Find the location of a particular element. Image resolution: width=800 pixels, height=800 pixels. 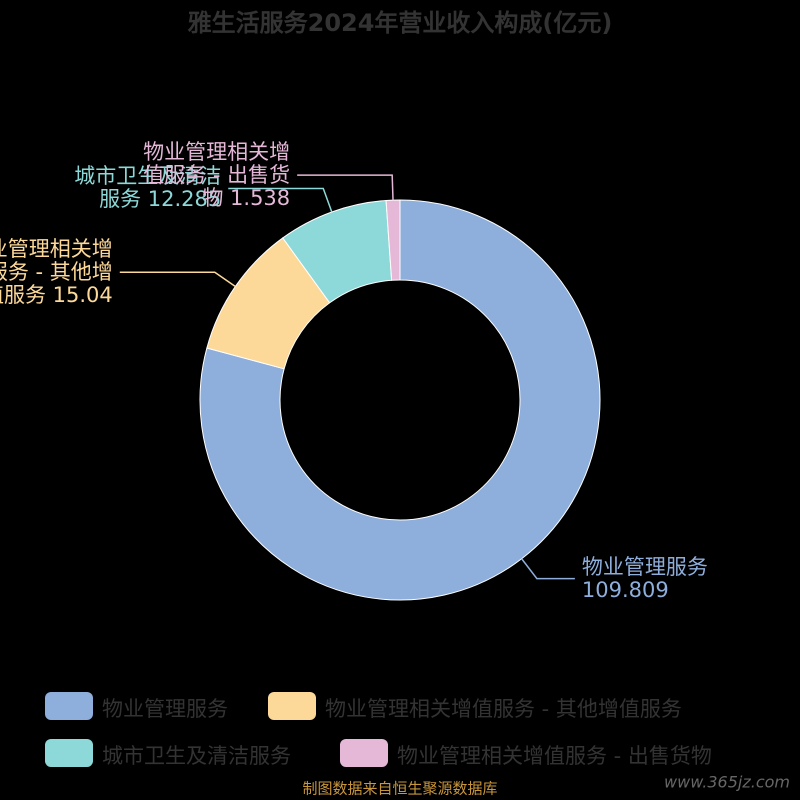

legend-label: 城市卫生及清洁服务 is located at coordinates (196, 756).